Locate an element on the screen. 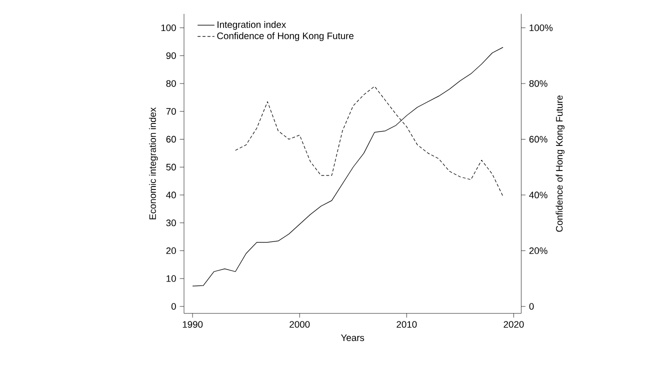  x-tick-label: 2020 is located at coordinates (514, 324).